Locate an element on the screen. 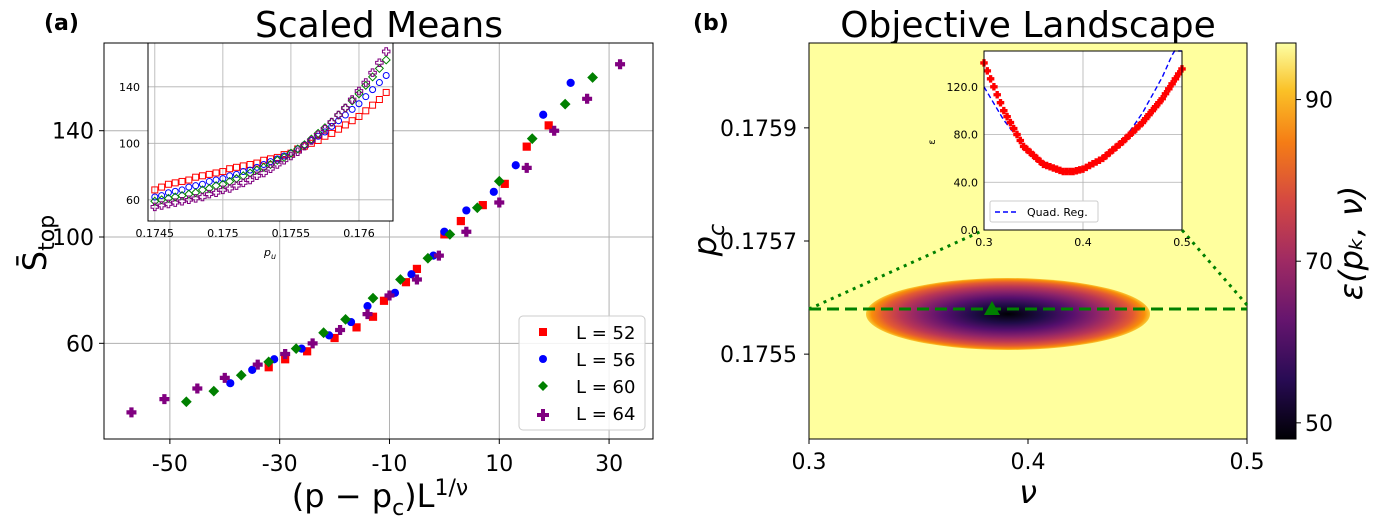 The width and height of the screenshot is (1377, 521). legend-marker-l56 is located at coordinates (543, 359).